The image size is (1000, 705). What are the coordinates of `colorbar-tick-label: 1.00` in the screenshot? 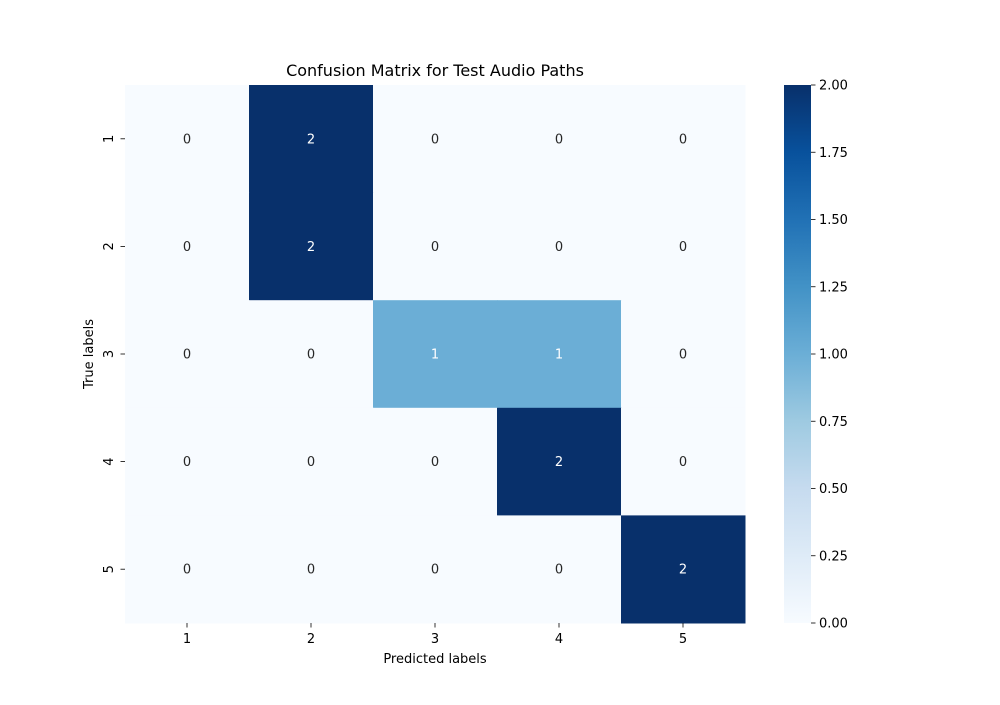 It's located at (833, 355).